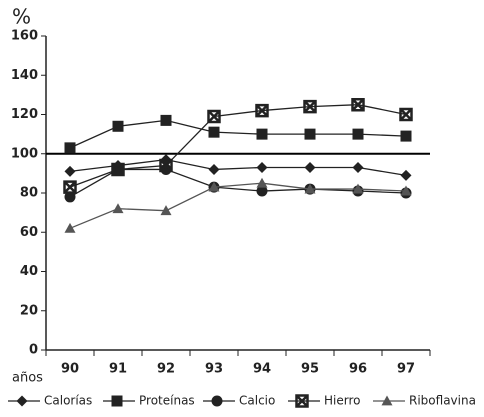 The width and height of the screenshot is (484, 417). I want to click on x-tick-label: 96, so click(358, 369).